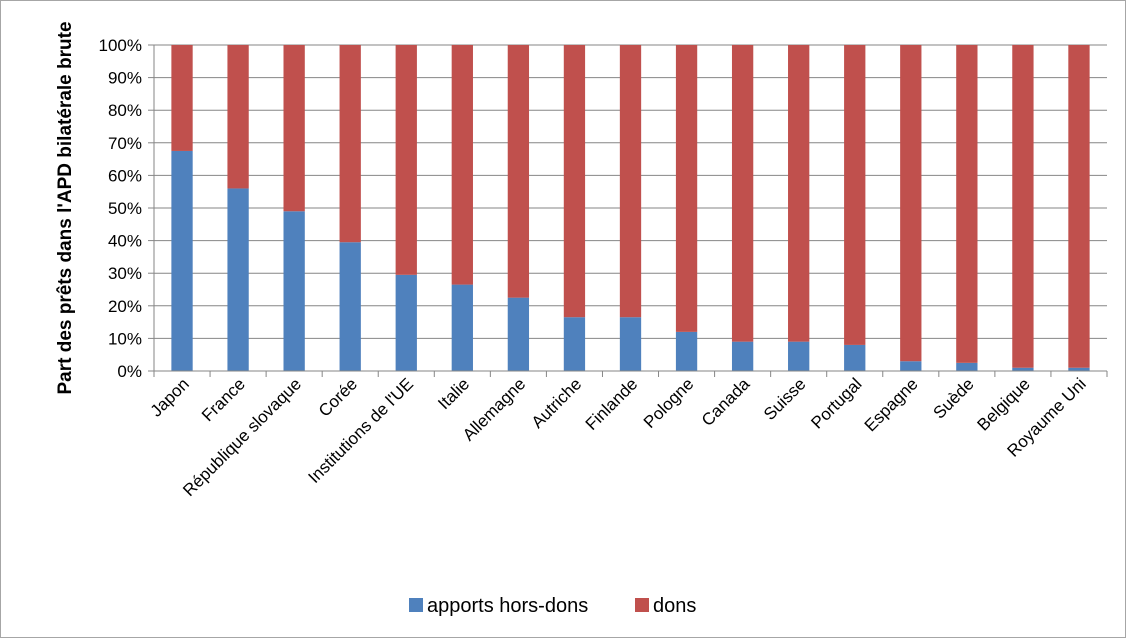 The image size is (1126, 639). I want to click on x-tick-label: Corée, so click(338, 397).